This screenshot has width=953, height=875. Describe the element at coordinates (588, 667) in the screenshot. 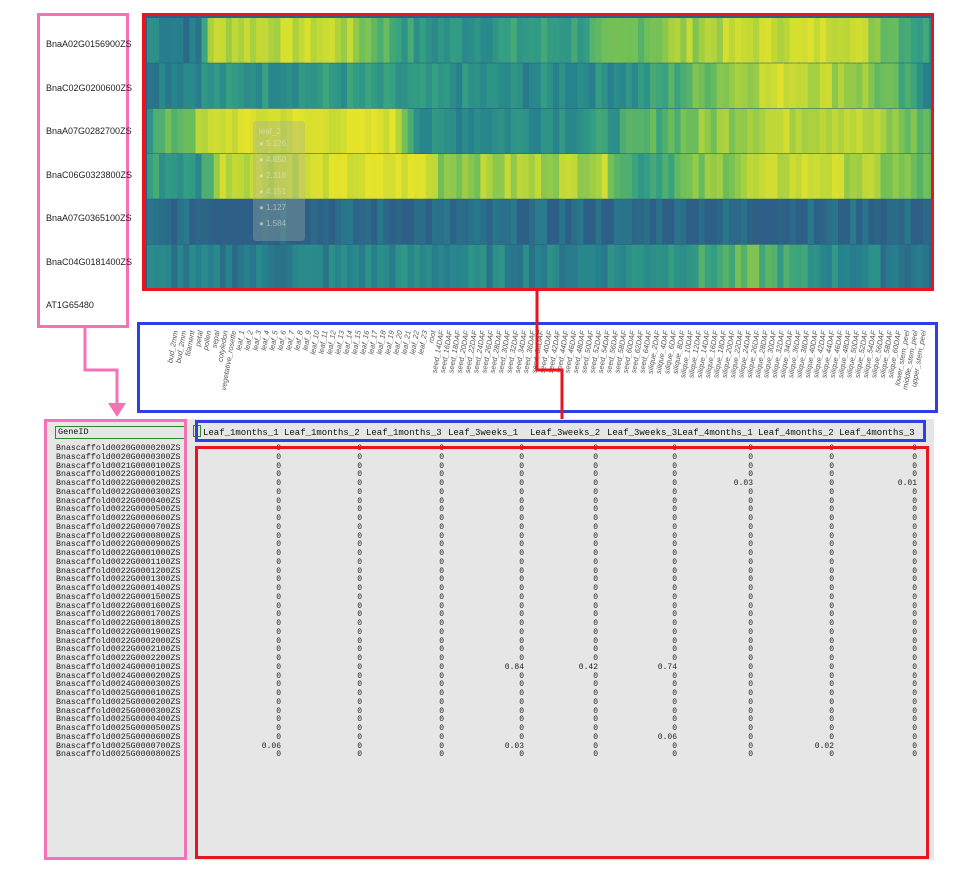

I see `value-cell: 0.42` at that location.